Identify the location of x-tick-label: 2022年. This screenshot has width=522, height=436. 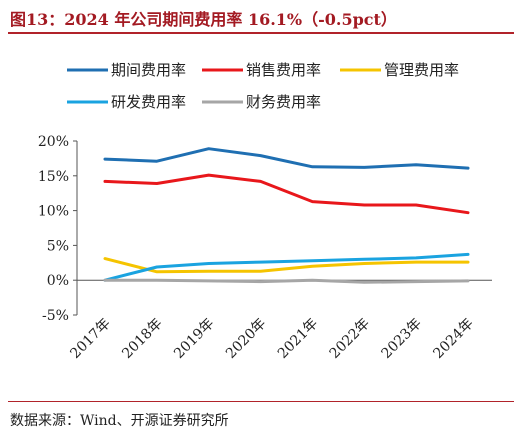
(350, 339).